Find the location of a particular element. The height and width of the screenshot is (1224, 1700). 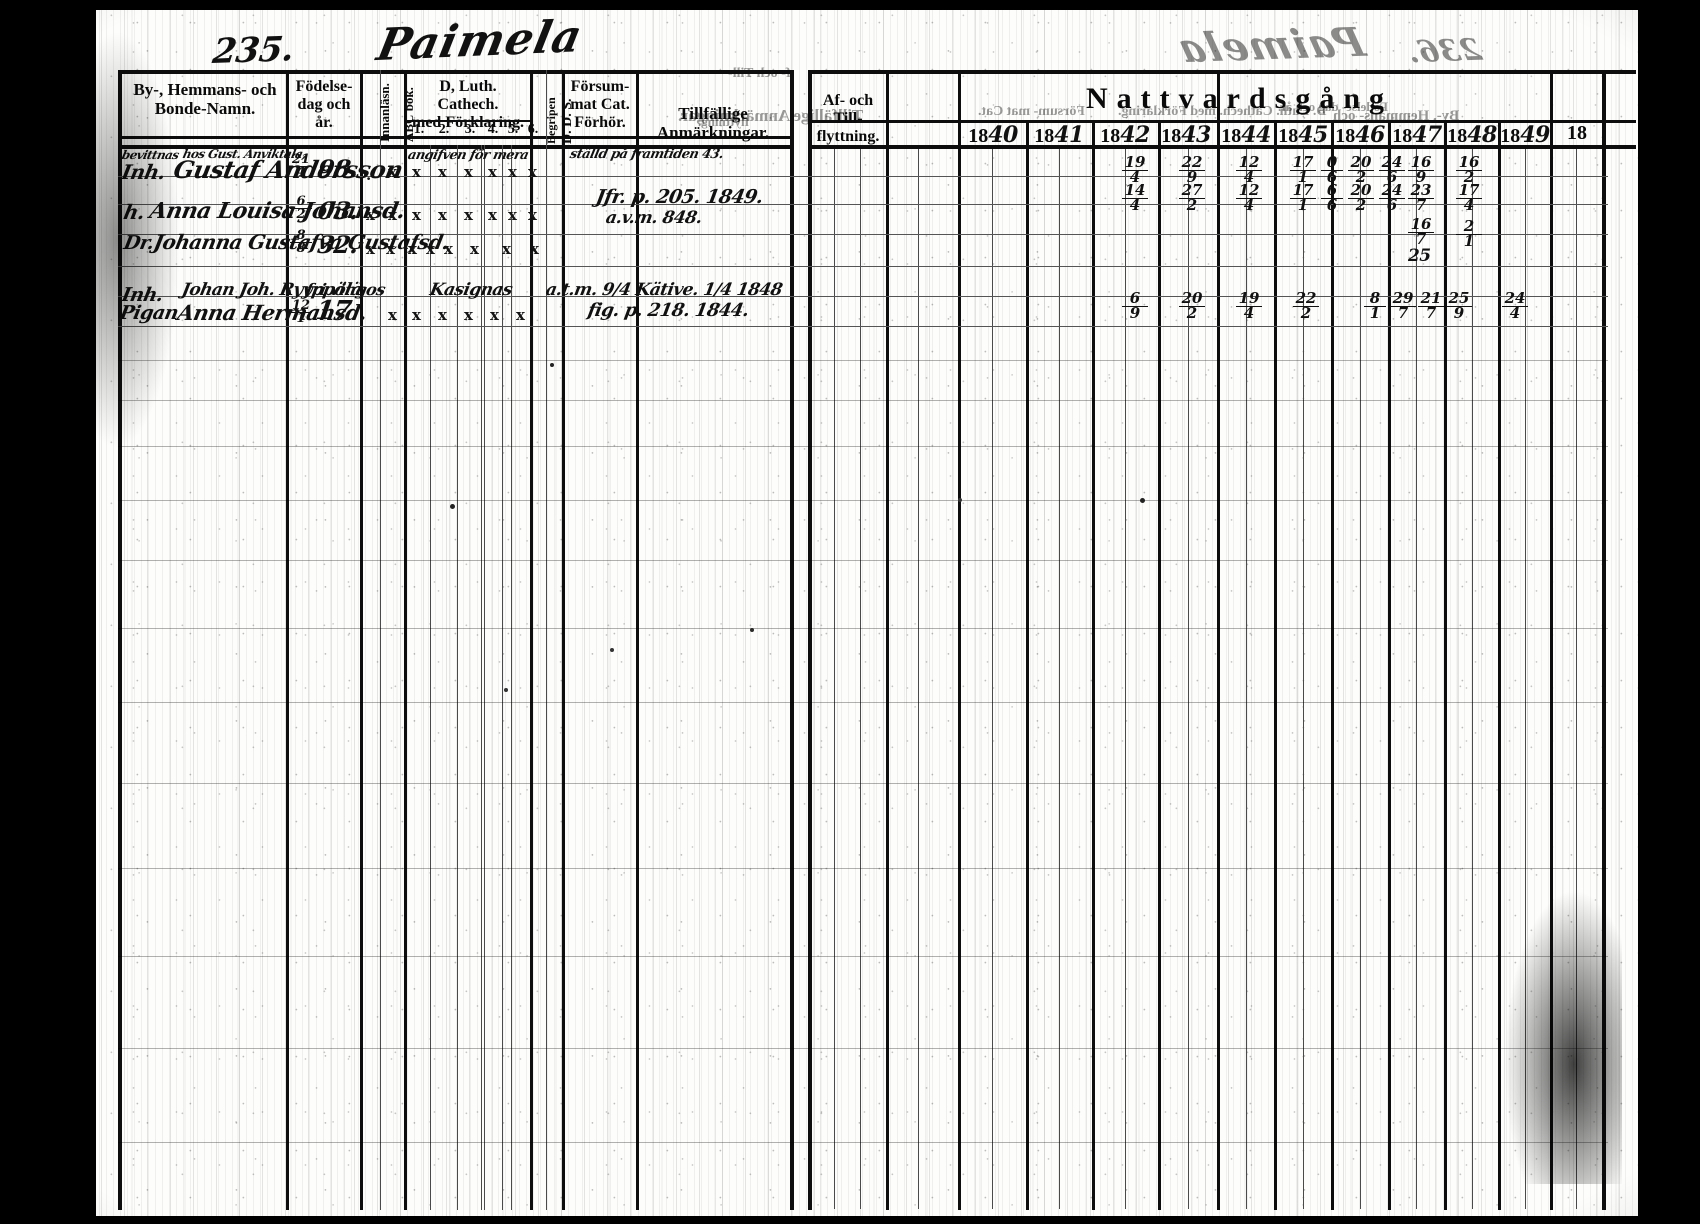

right-col-rule-y9 is located at coordinates (1499, 665).